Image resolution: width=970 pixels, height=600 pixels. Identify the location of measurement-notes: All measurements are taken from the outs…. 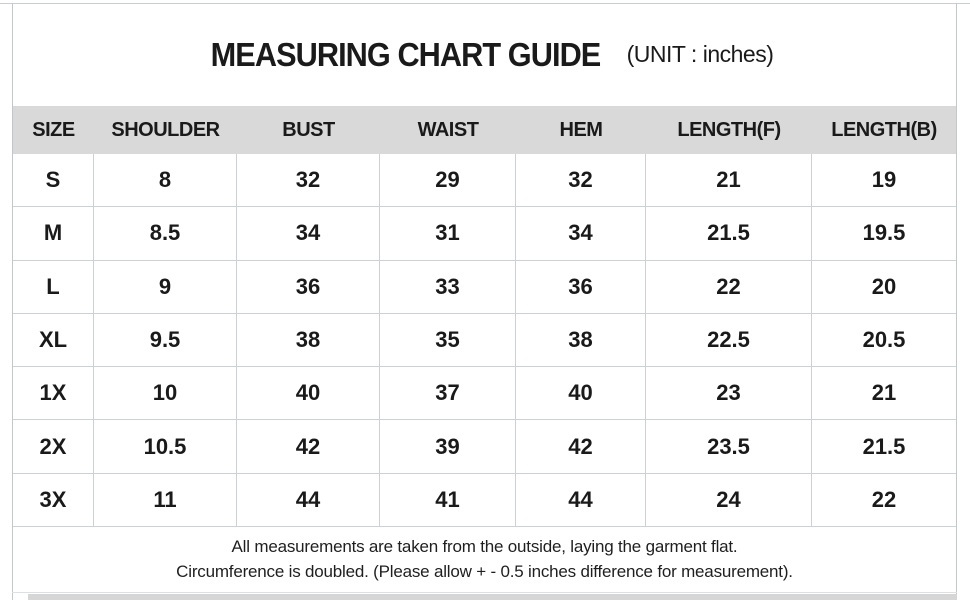
(484, 559).